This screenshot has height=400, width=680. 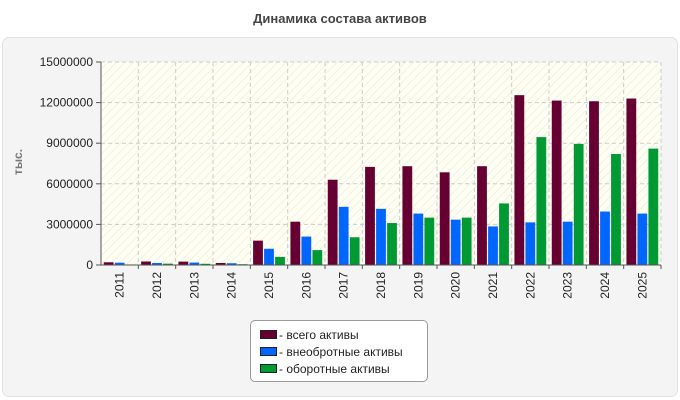 What do you see at coordinates (344, 285) in the screenshot?
I see `x-tick-label: 2017` at bounding box center [344, 285].